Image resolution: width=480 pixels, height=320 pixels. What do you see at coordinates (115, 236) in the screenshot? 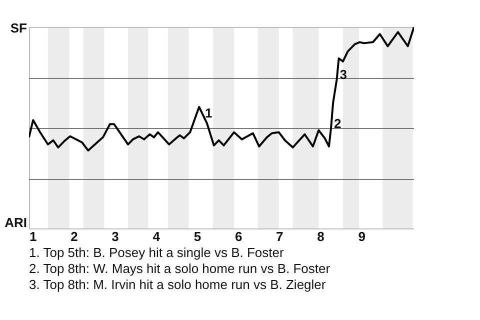
I see `x-tick-label: 3` at bounding box center [115, 236].